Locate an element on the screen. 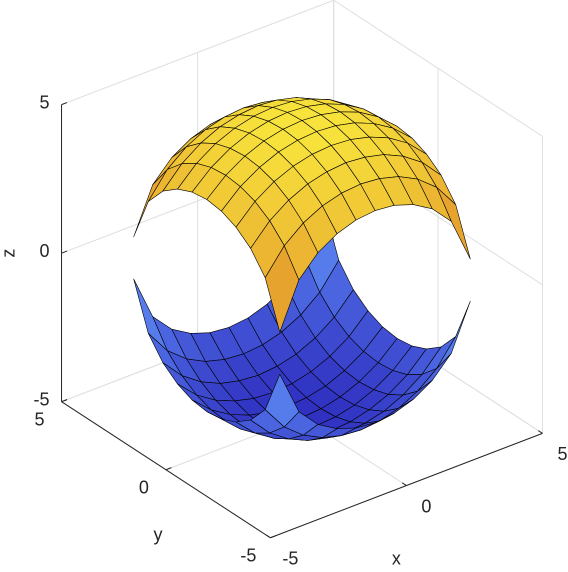 Image resolution: width=568 pixels, height=572 pixels. x-tick-label: 5 is located at coordinates (562, 454).